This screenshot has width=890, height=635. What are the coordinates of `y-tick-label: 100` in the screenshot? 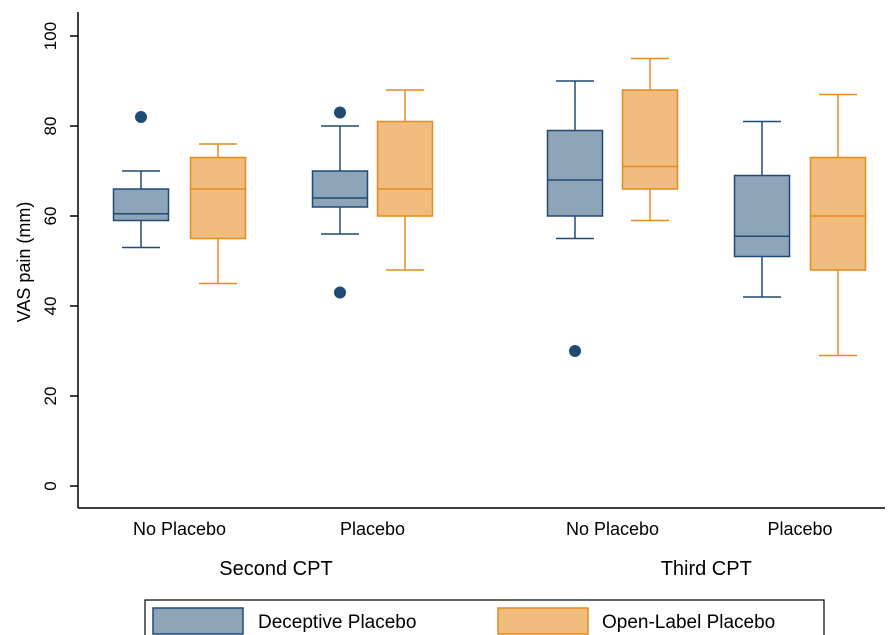 It's located at (50, 36).